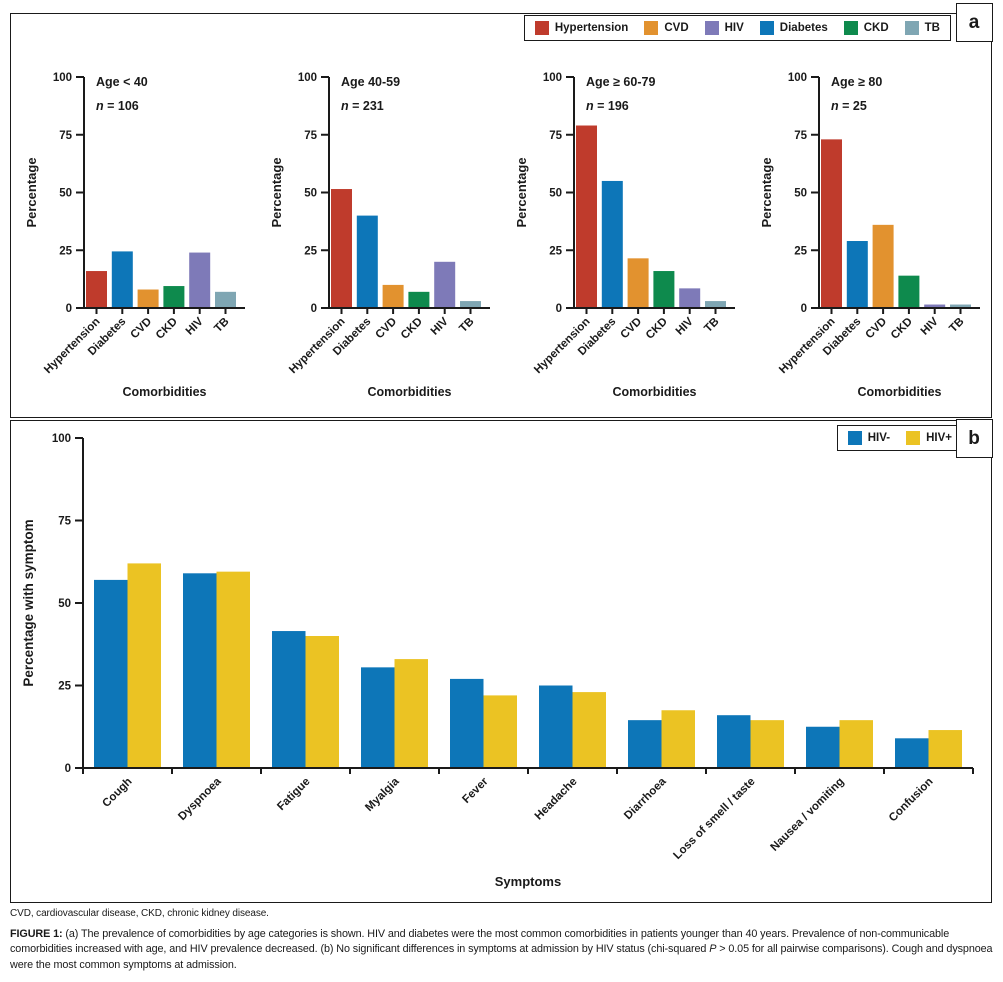 The width and height of the screenshot is (1003, 982). What do you see at coordinates (382, 794) in the screenshot?
I see `x-tick-label: Myalgia` at bounding box center [382, 794].